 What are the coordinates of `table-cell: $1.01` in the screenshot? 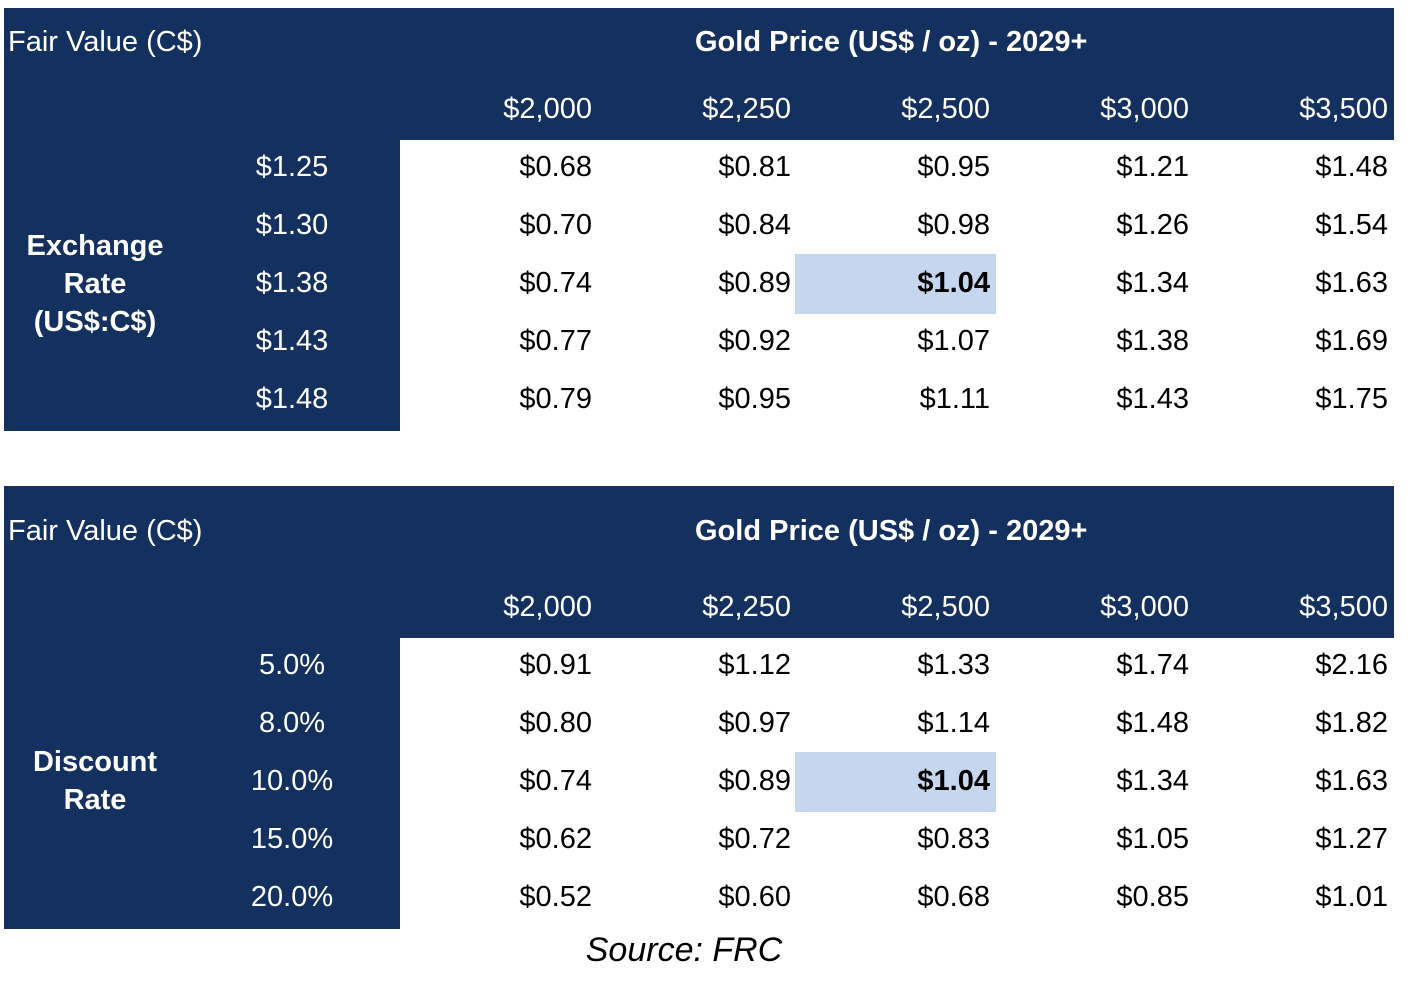 It's located at (1351, 897).